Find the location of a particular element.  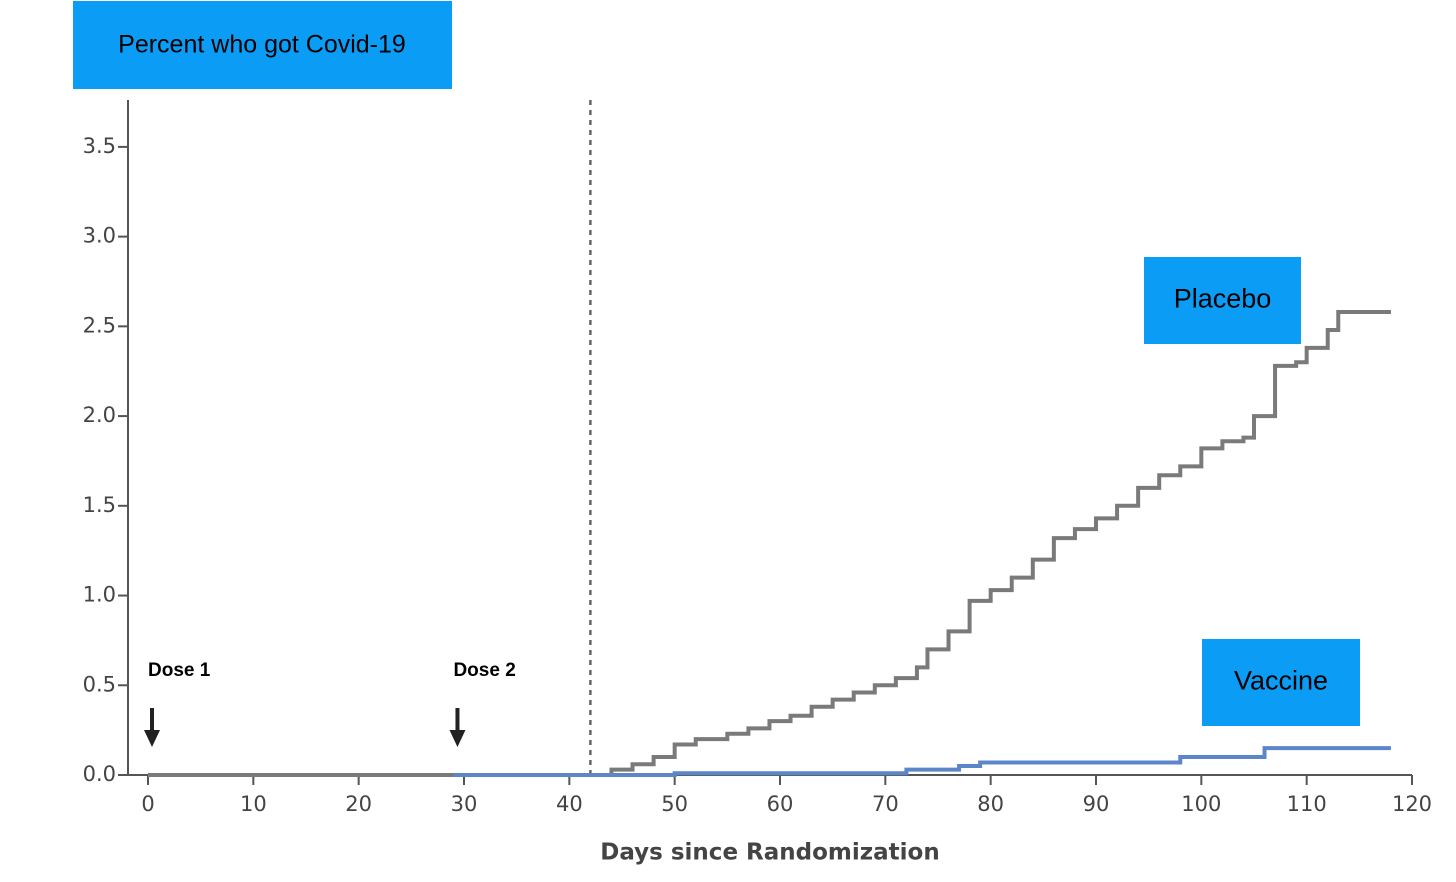

y-tick-label: 3.0 is located at coordinates (99, 236).